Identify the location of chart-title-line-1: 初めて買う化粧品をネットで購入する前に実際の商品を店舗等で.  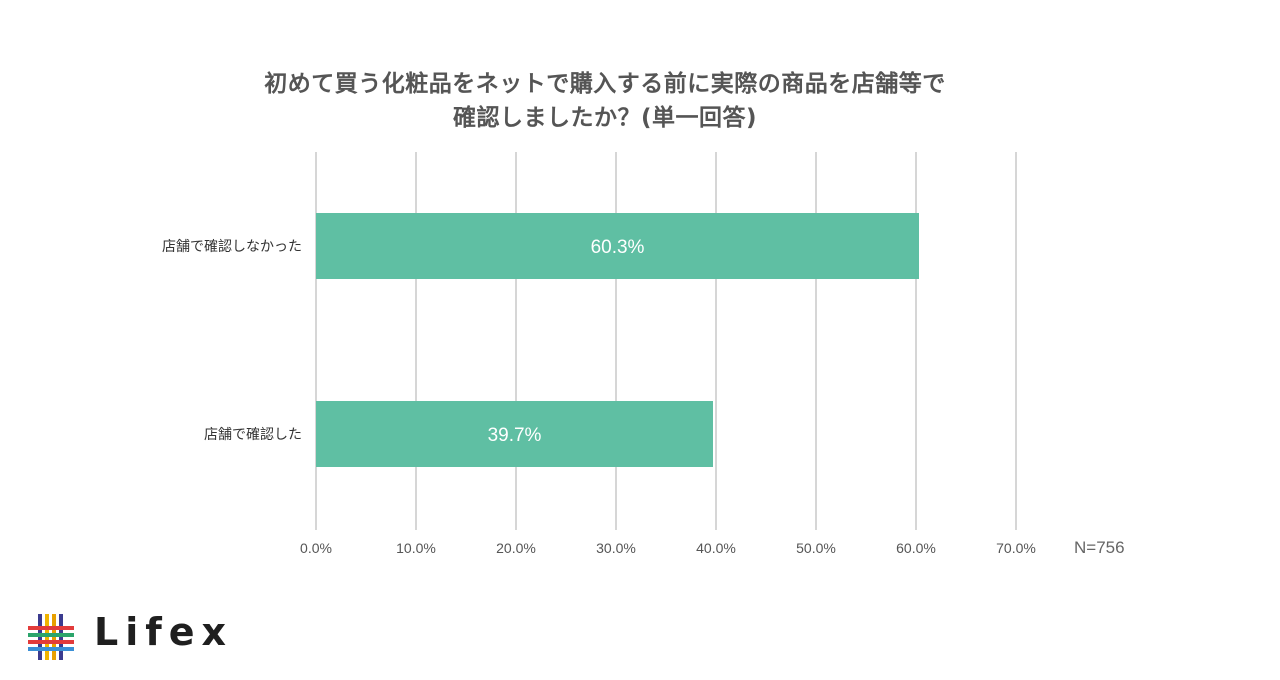
(605, 84).